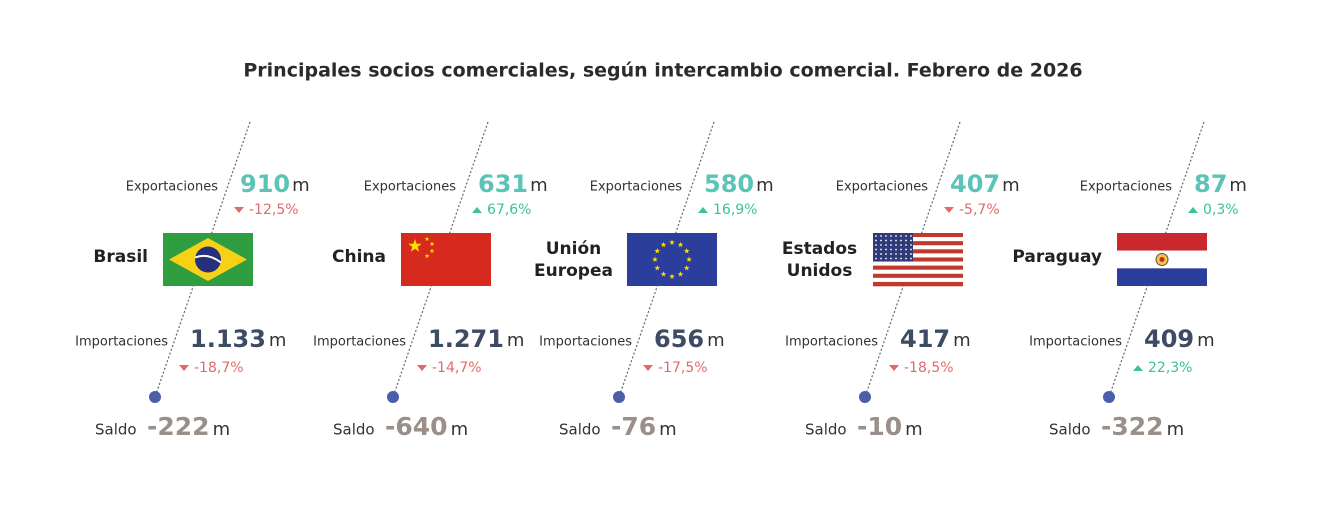  Describe the element at coordinates (466, 339) in the screenshot. I see `imports-value: 1.271` at that location.